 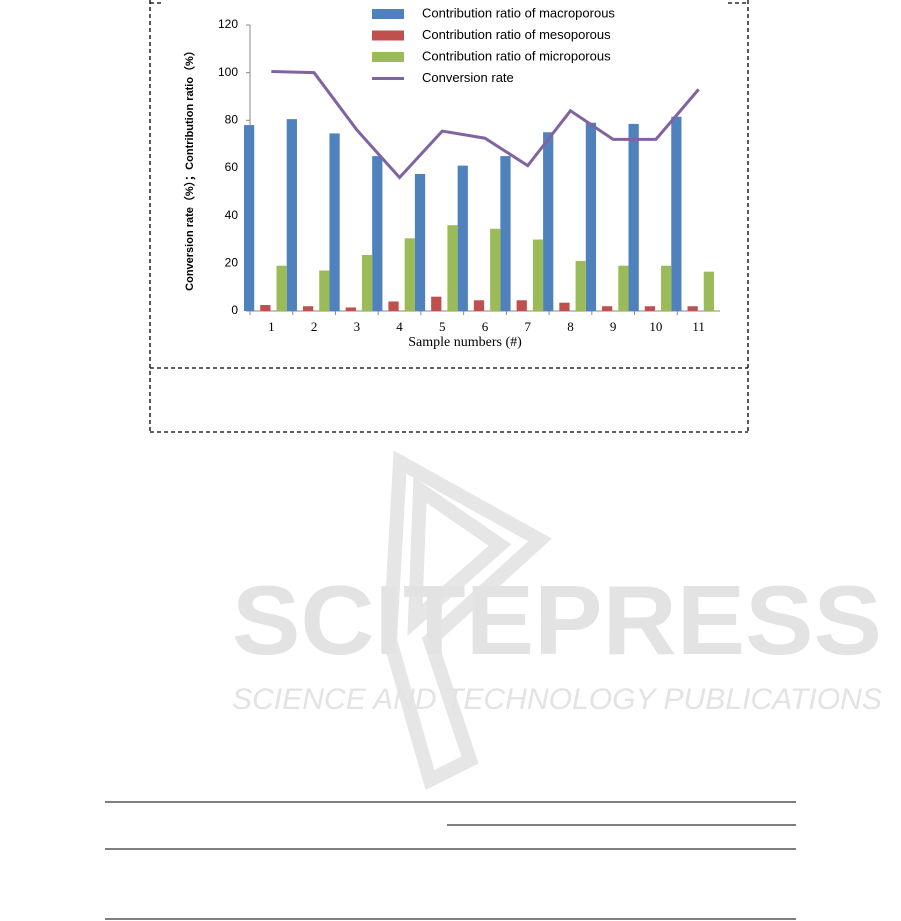 What do you see at coordinates (485, 326) in the screenshot?
I see `x-tick-label: 6` at bounding box center [485, 326].